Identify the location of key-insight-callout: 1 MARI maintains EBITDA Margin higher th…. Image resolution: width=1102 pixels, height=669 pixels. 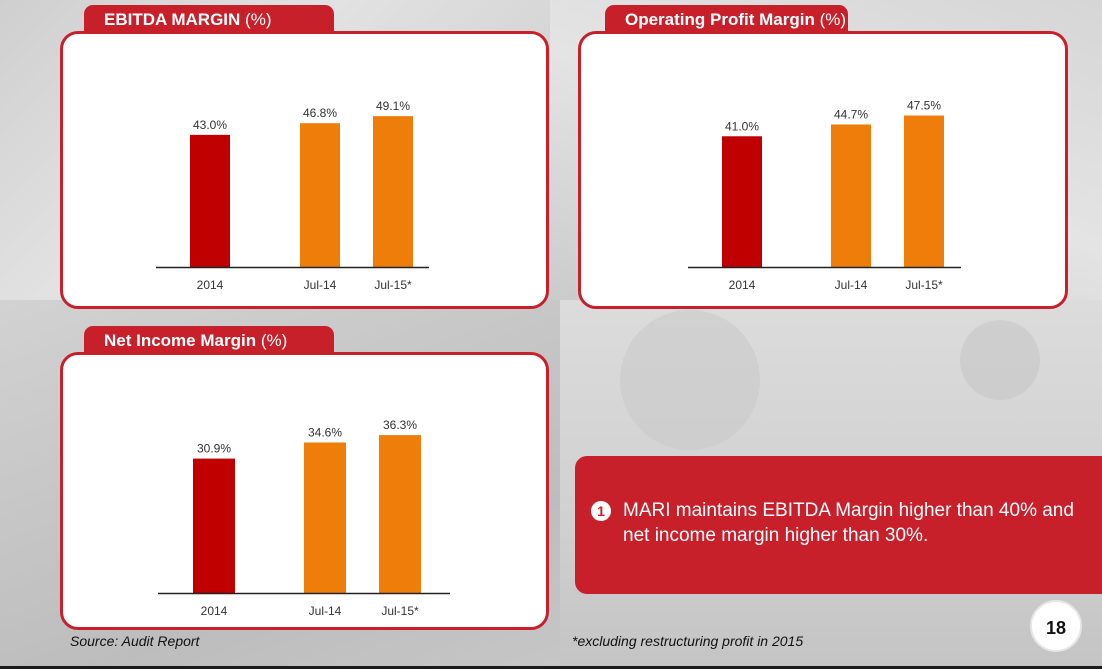
(838, 525).